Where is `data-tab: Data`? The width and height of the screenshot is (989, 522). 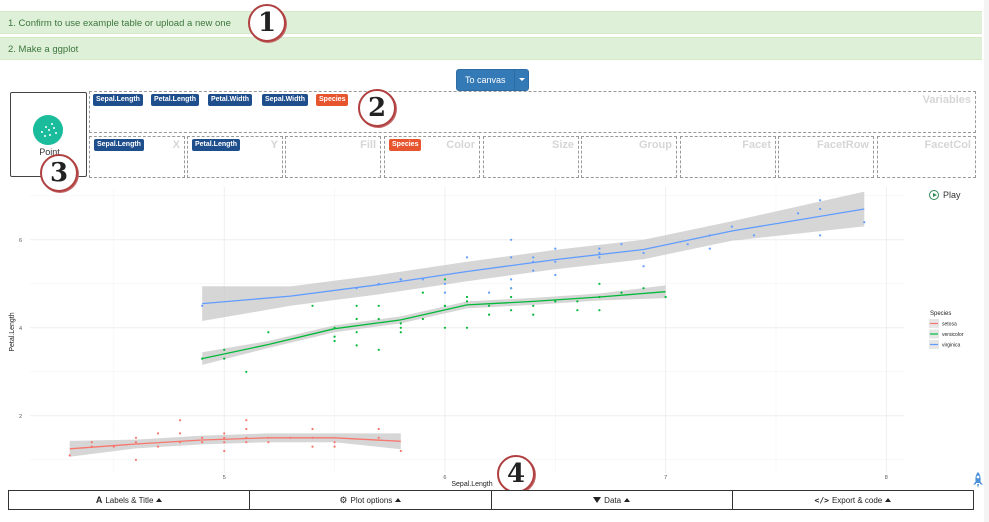 data-tab: Data is located at coordinates (611, 500).